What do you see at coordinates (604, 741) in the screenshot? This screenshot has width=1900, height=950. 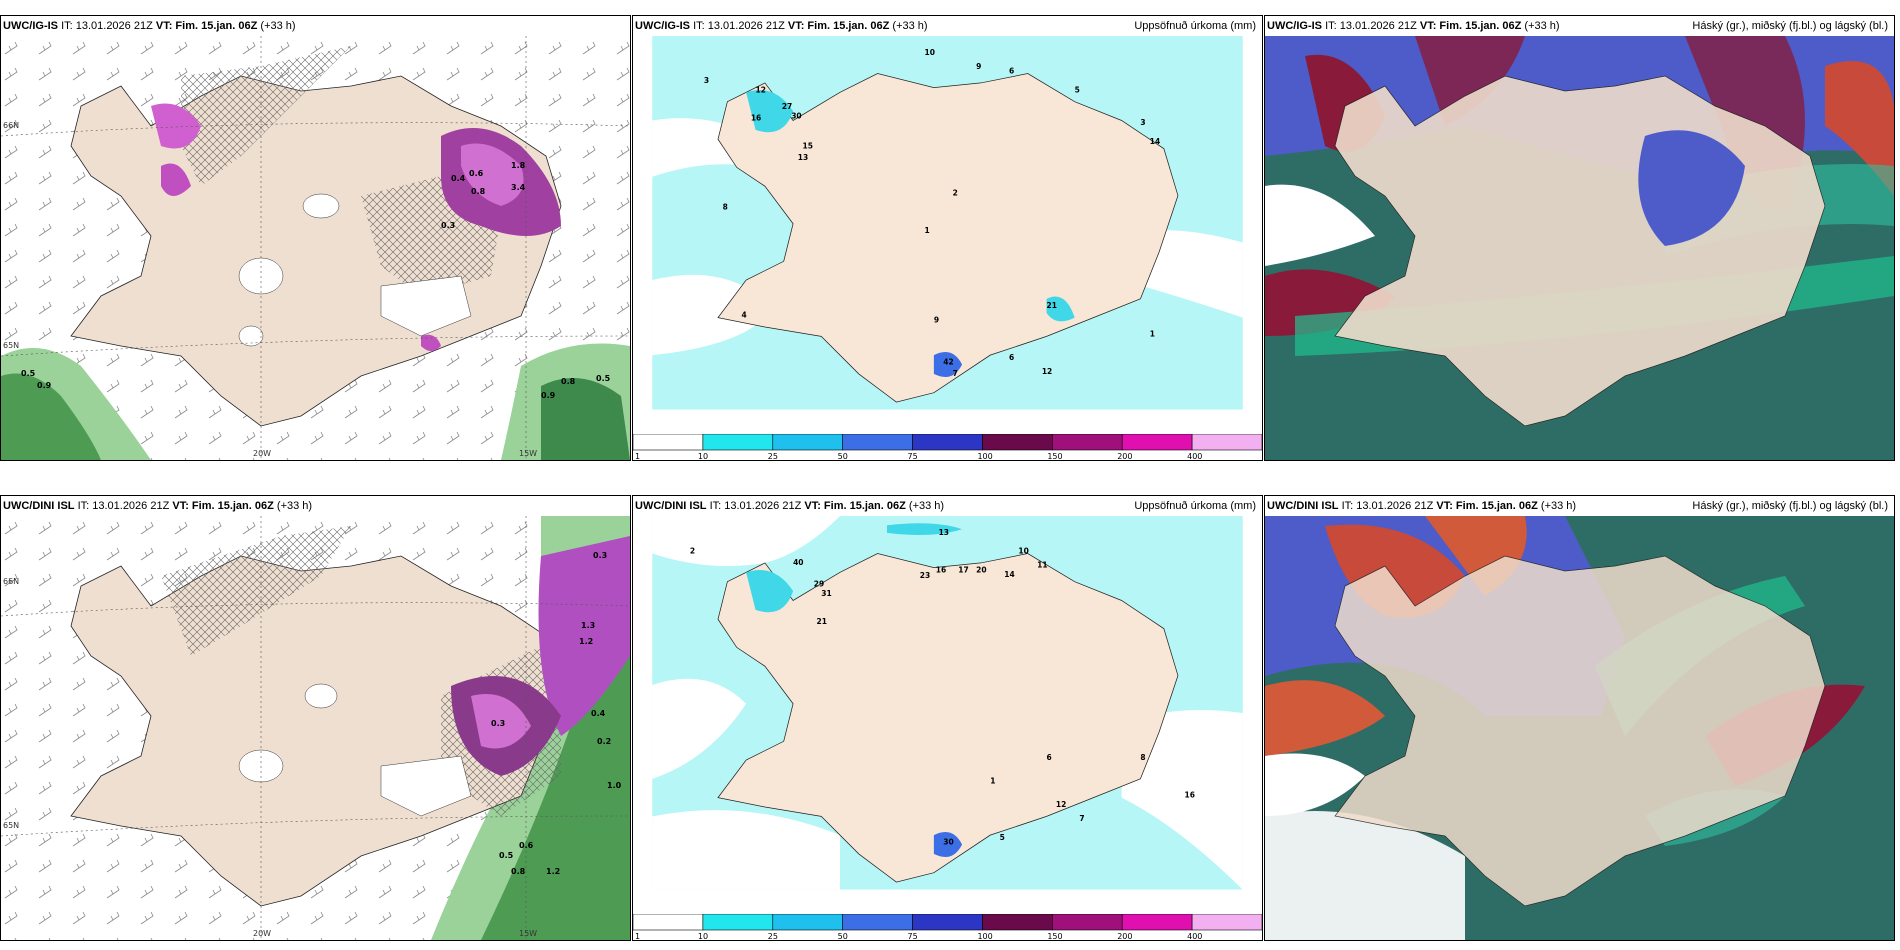 I see `snow-value: 0.2` at bounding box center [604, 741].